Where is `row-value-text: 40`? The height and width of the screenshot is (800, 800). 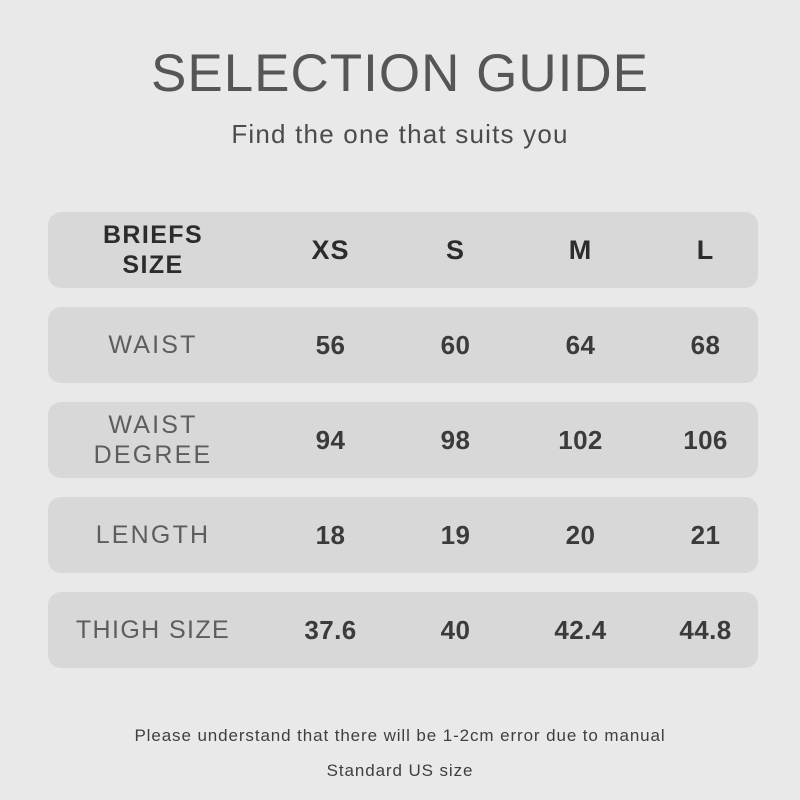 row-value-text: 40 is located at coordinates (455, 630).